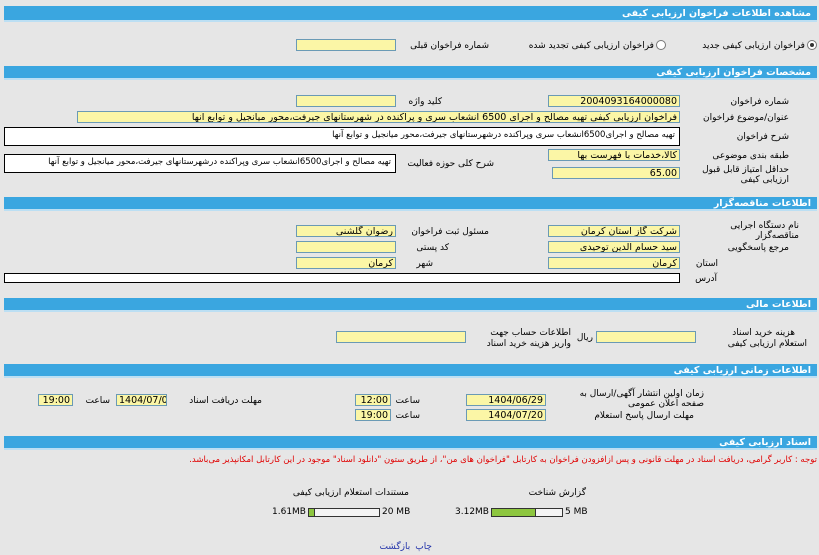  Describe the element at coordinates (225, 401) in the screenshot. I see `doc-deadline-label: مهلت دریافت اسناد` at that location.